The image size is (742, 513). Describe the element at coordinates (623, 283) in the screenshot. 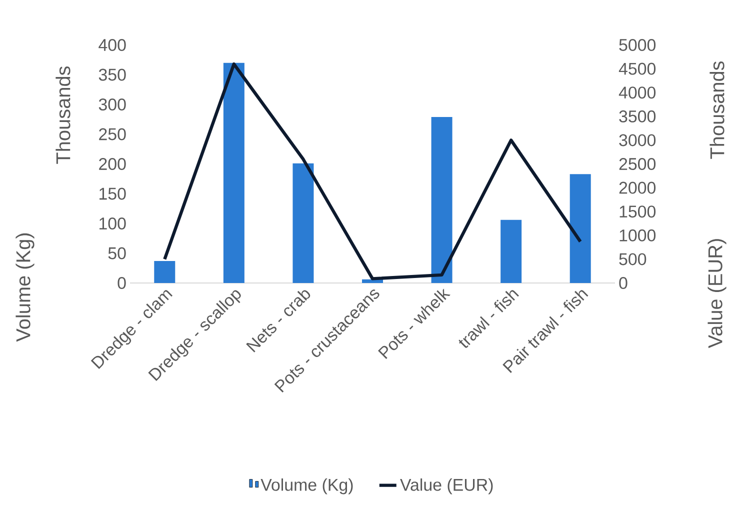

I see `y2-tick-label: 0` at that location.